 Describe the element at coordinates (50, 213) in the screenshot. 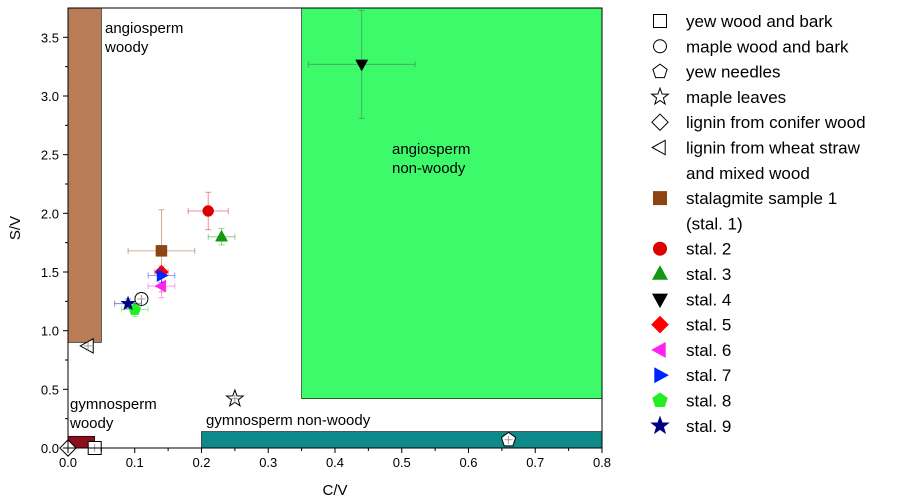

I see `y-tick-label: 2.0` at that location.